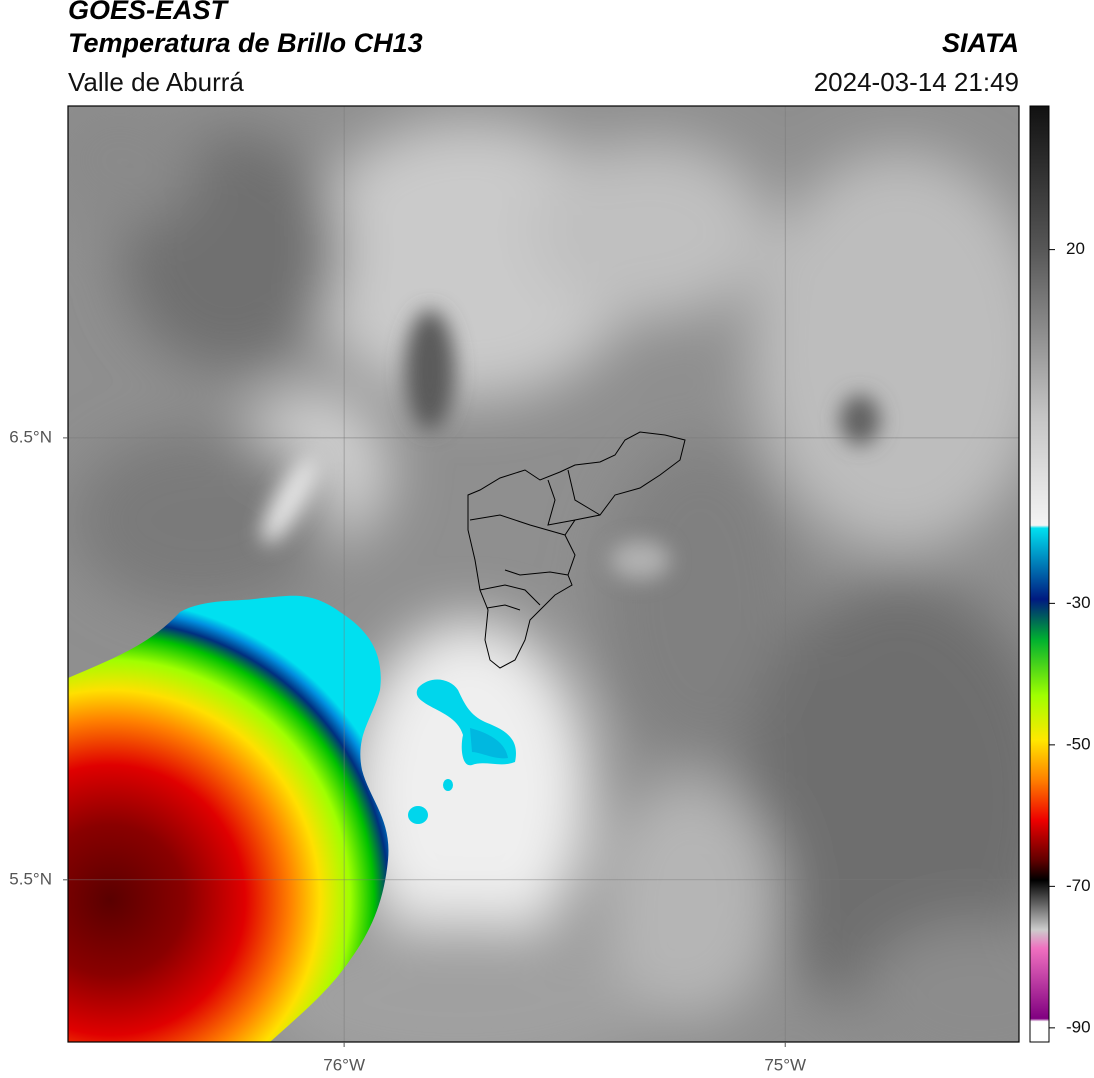 This screenshot has height=1078, width=1094. What do you see at coordinates (149, 12) in the screenshot?
I see `title: GOES-EAST` at bounding box center [149, 12].